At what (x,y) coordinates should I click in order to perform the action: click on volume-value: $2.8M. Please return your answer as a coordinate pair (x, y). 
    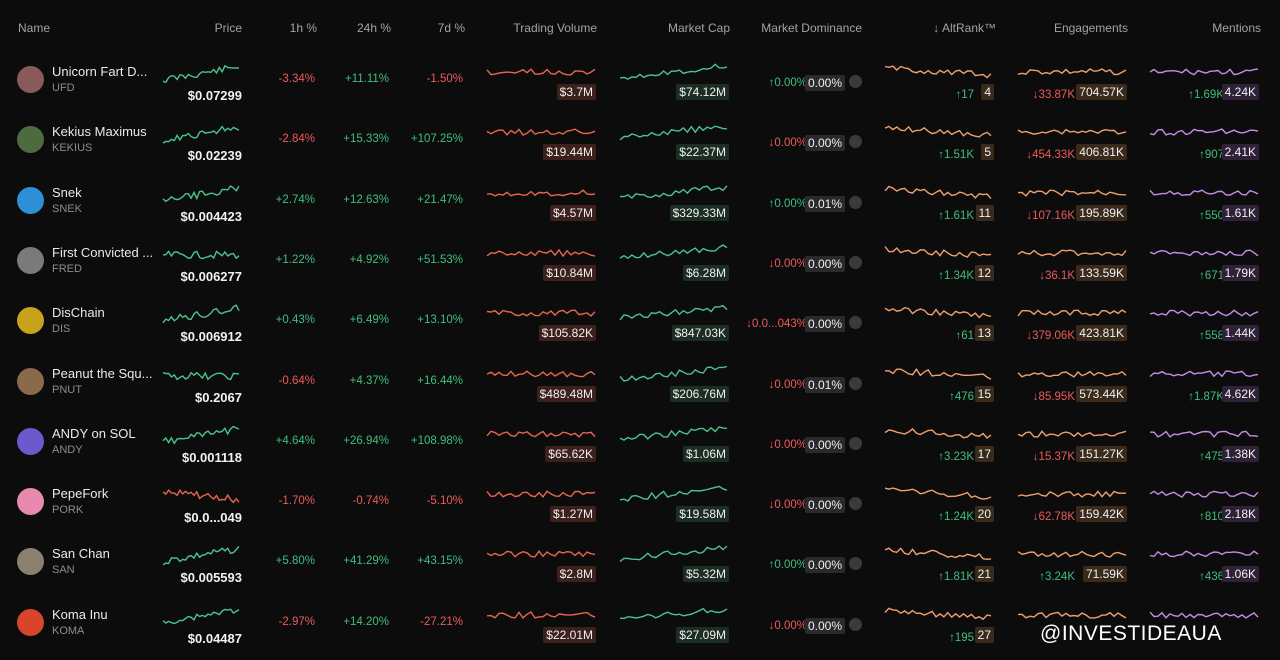
    Looking at the image, I should click on (576, 574).